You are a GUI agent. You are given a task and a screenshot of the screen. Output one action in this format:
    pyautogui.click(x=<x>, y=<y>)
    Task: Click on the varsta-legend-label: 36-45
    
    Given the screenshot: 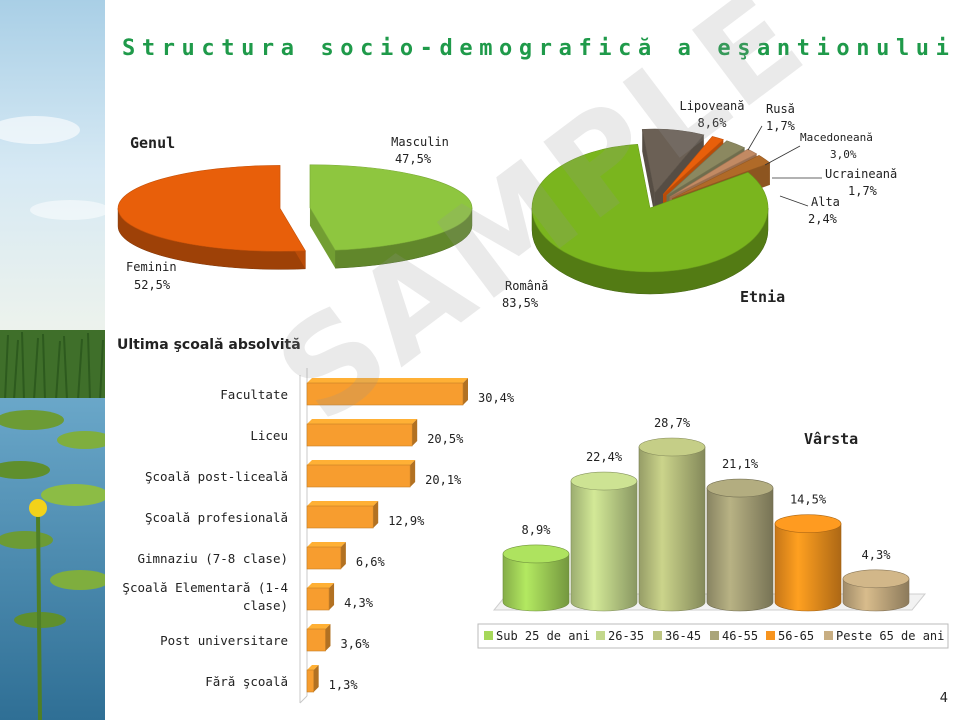 What is the action you would take?
    pyautogui.click(x=683, y=636)
    